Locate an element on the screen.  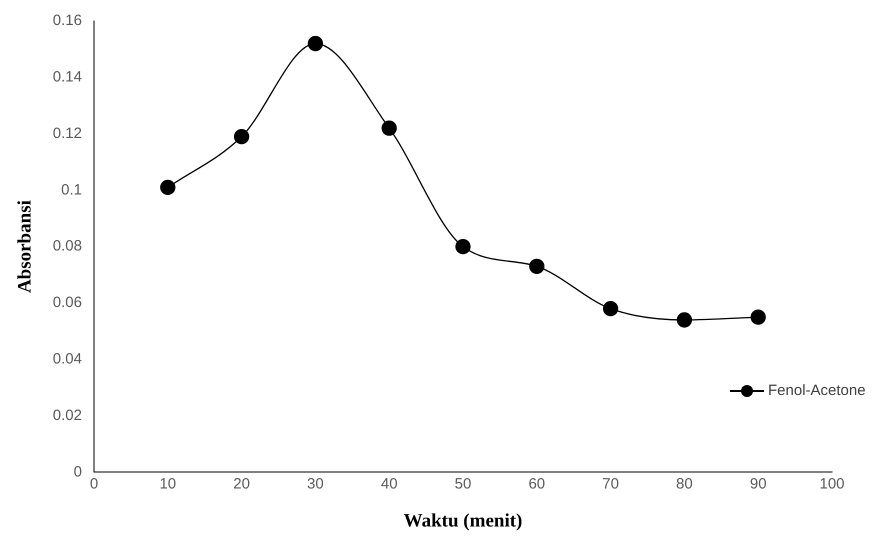
x-tick-label: 80 is located at coordinates (684, 483).